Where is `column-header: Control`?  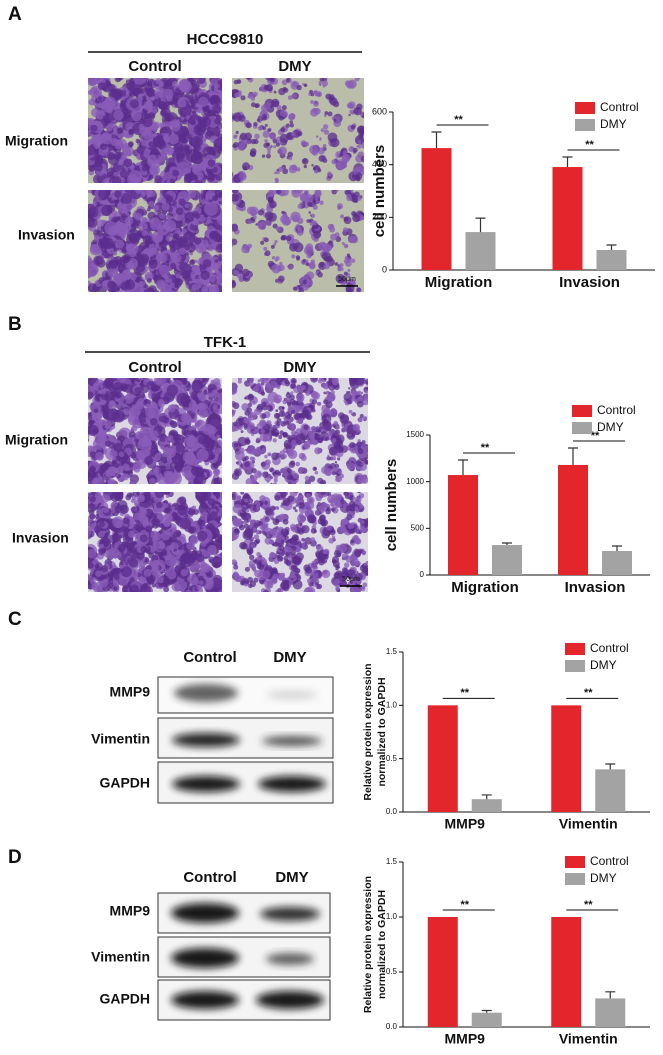 column-header: Control is located at coordinates (154, 367).